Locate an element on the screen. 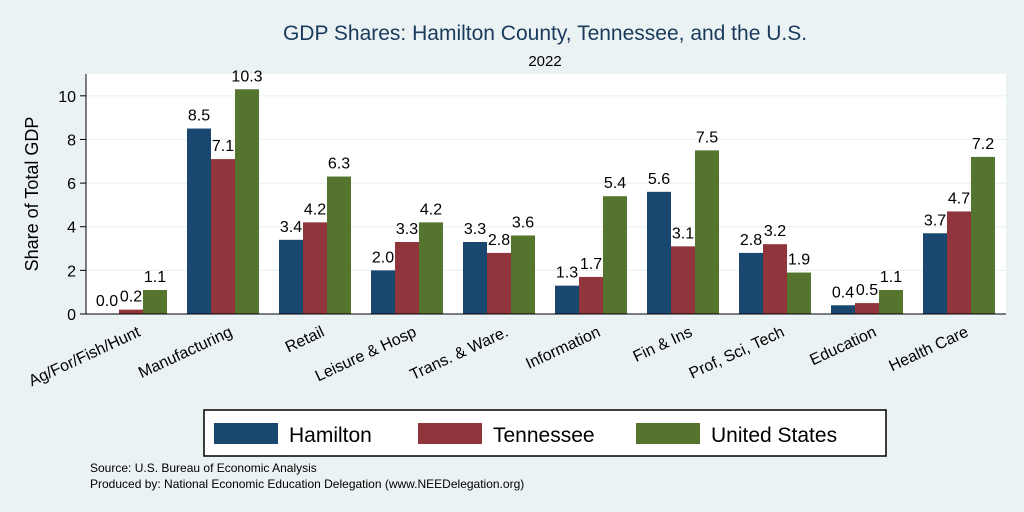  y-tick-label: 8 is located at coordinates (71, 140).